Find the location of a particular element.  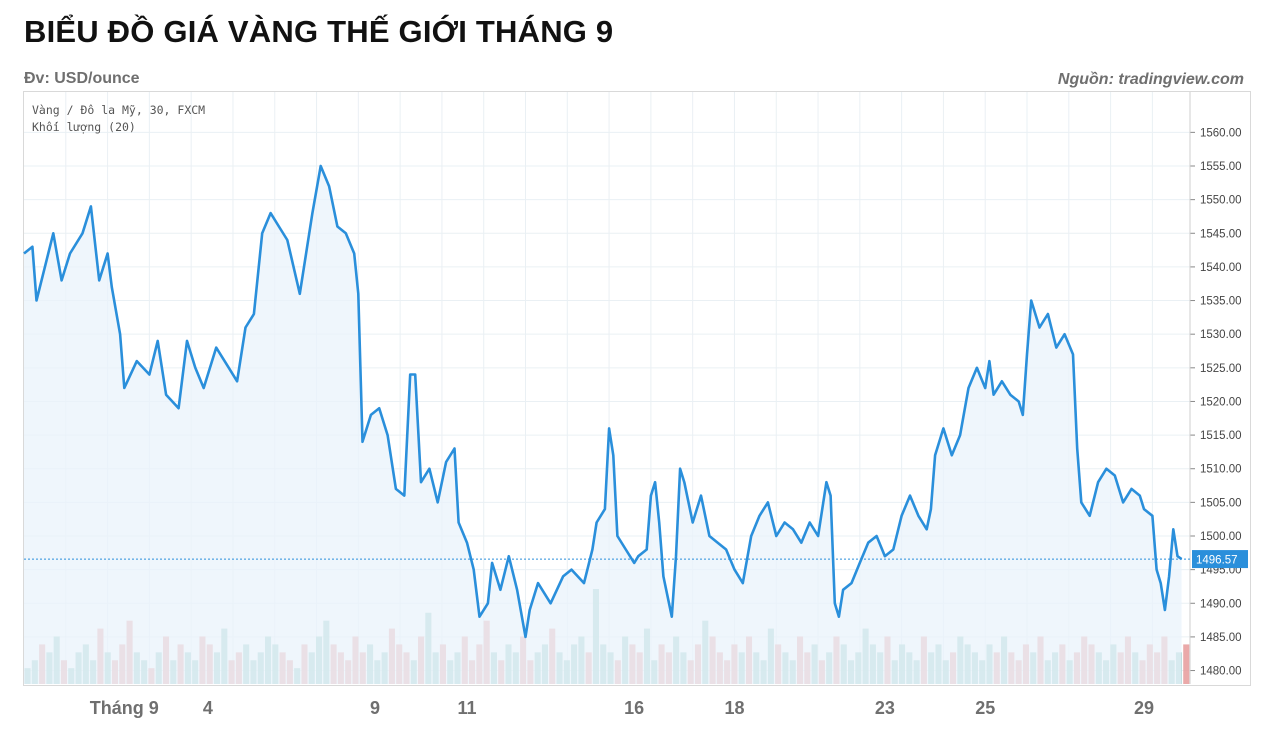

legend-entry: Vàng / Đô la Mỹ, 30, FXCM is located at coordinates (118, 110).